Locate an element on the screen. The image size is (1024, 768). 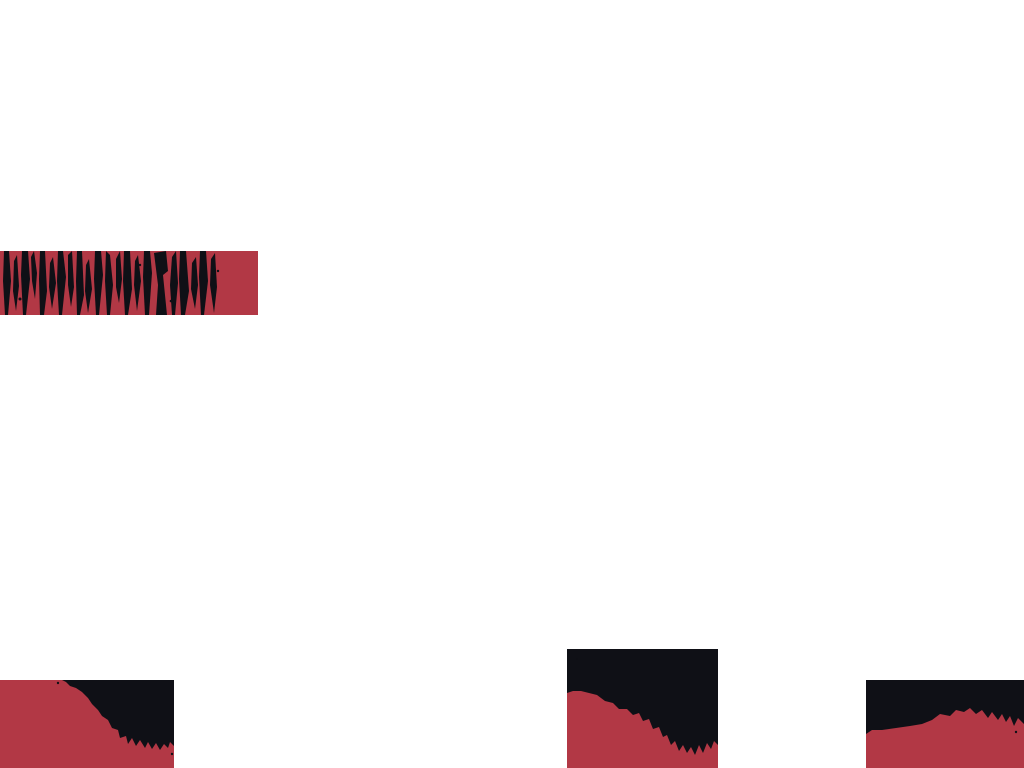
grunge-corner-tile-icon is located at coordinates (87, 724).